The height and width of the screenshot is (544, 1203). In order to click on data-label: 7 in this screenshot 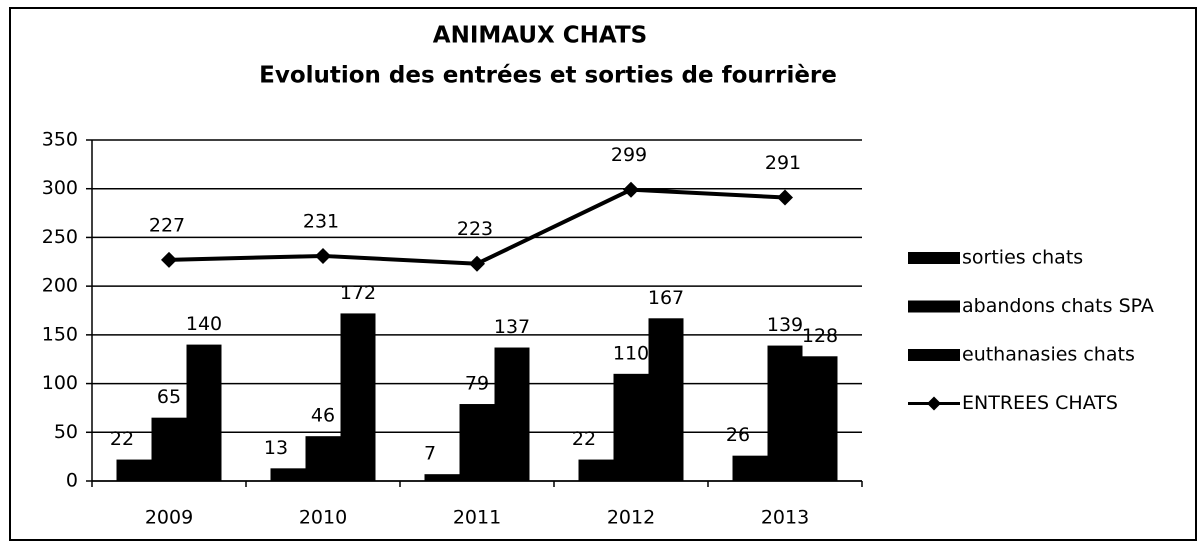, I will do `click(430, 454)`.